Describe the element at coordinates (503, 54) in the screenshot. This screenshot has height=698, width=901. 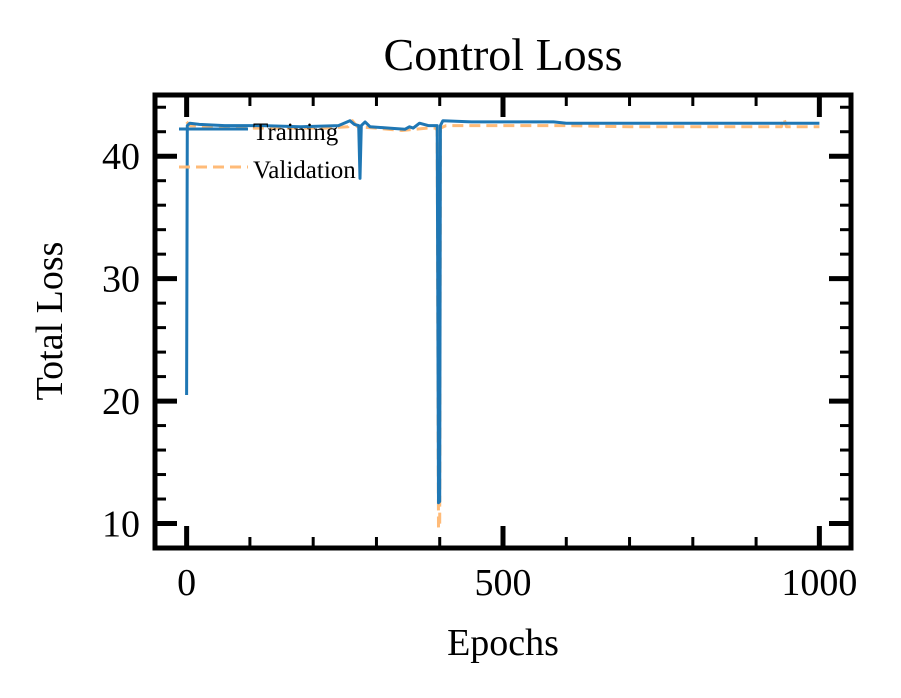
I see `chart-title: Control Loss` at that location.